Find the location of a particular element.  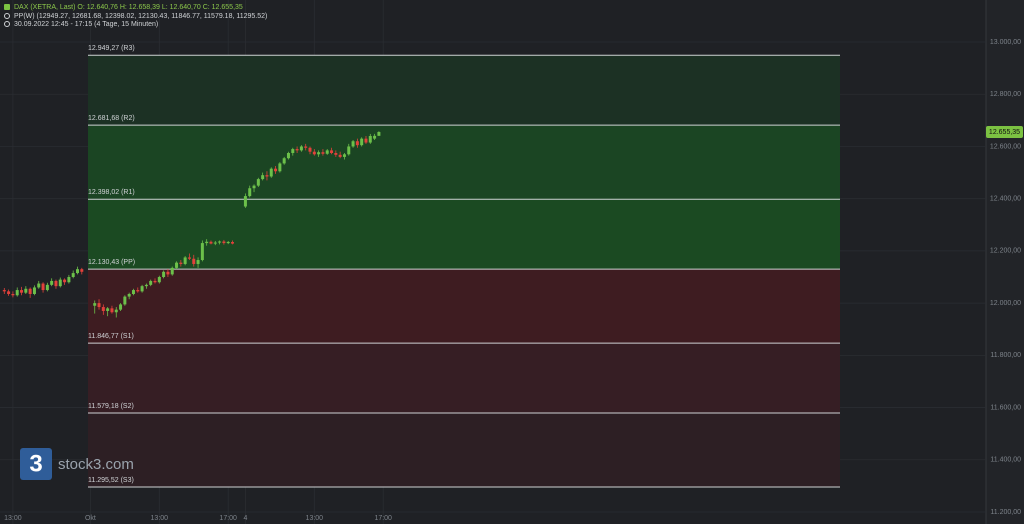

pivot-label: 12.681,68 (R2) is located at coordinates (111, 118).